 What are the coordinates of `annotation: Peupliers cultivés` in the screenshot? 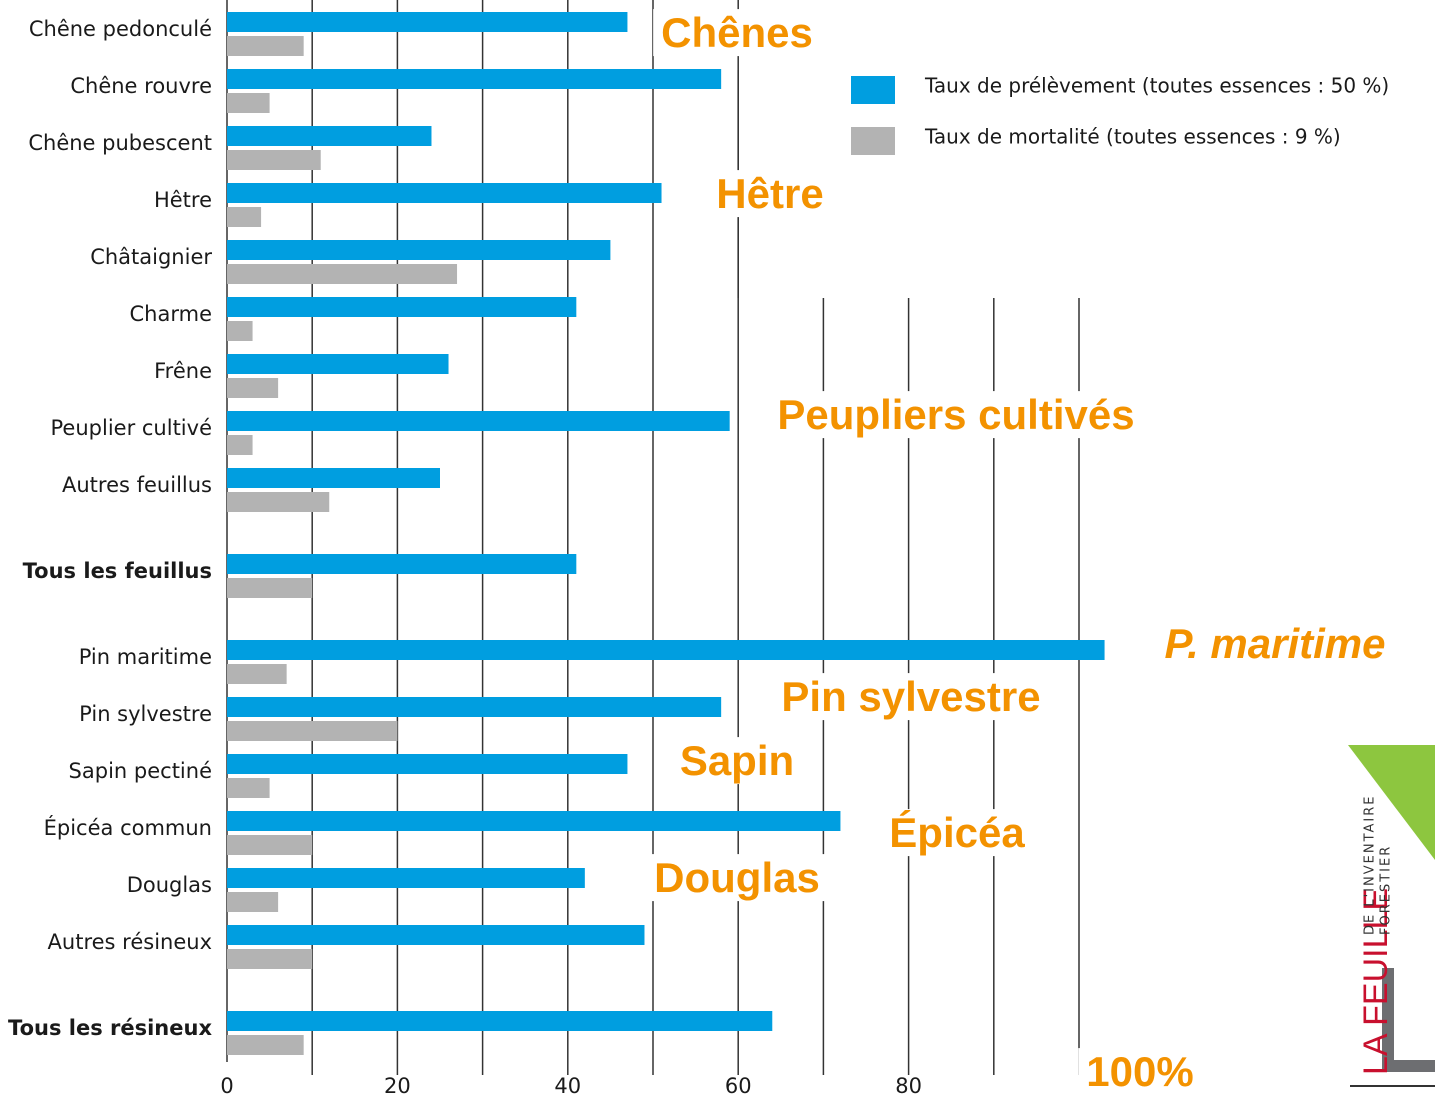 It's located at (955, 414).